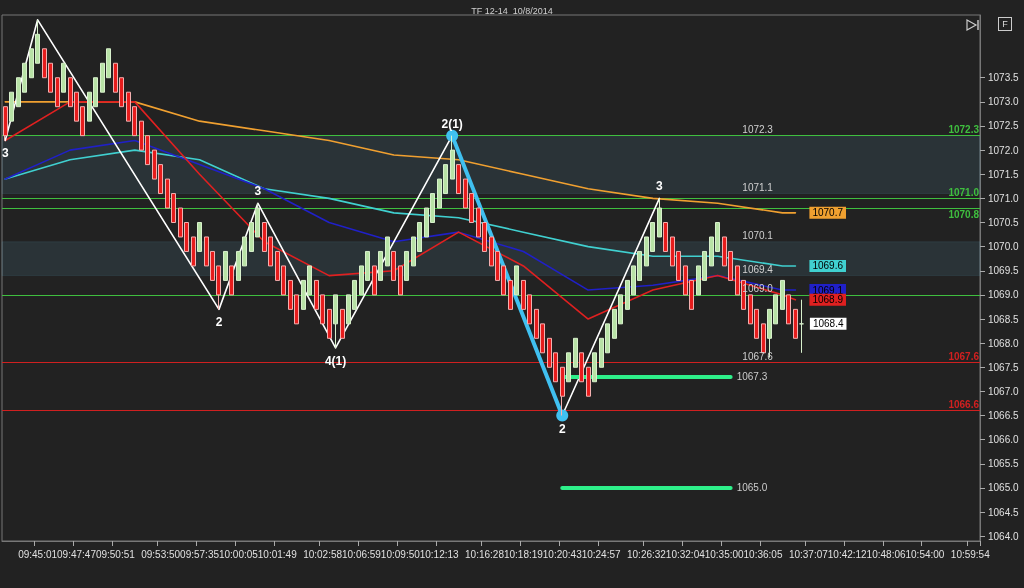  I want to click on x-tick-label: 10:02:58, so click(323, 554).